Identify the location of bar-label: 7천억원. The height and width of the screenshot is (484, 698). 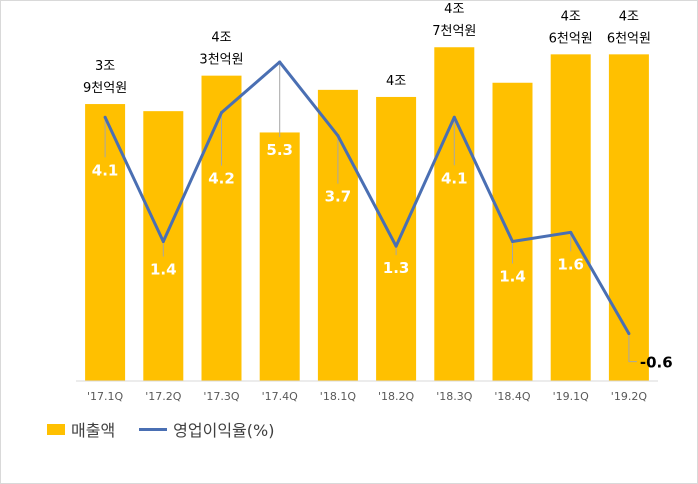
(454, 31).